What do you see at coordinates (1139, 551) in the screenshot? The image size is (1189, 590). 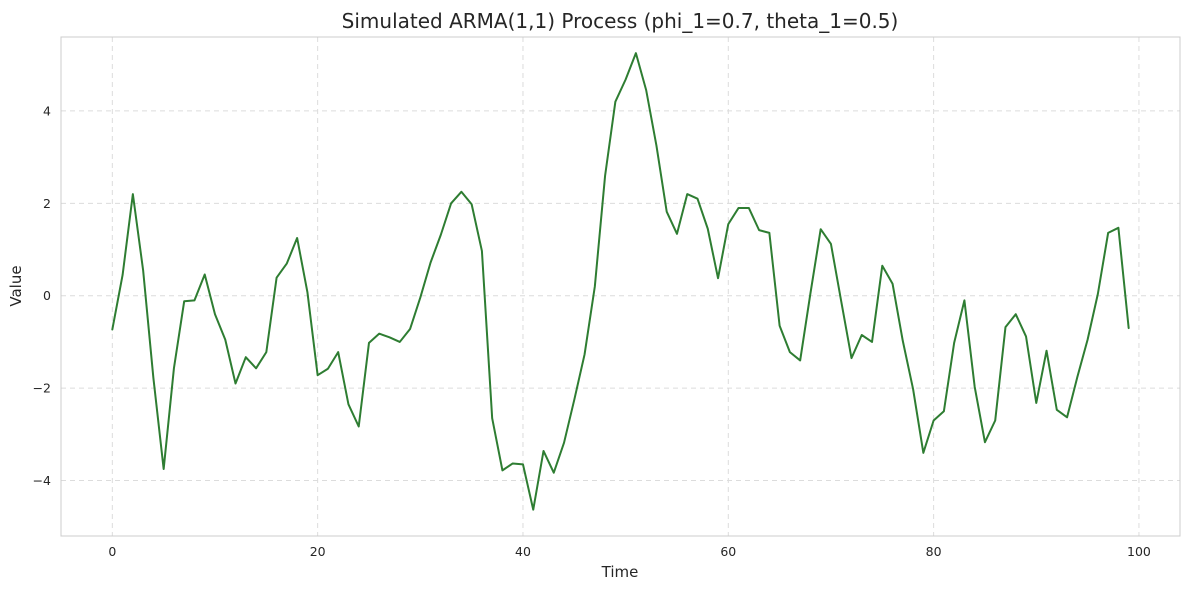 I see `x-tick-label: 100` at bounding box center [1139, 551].